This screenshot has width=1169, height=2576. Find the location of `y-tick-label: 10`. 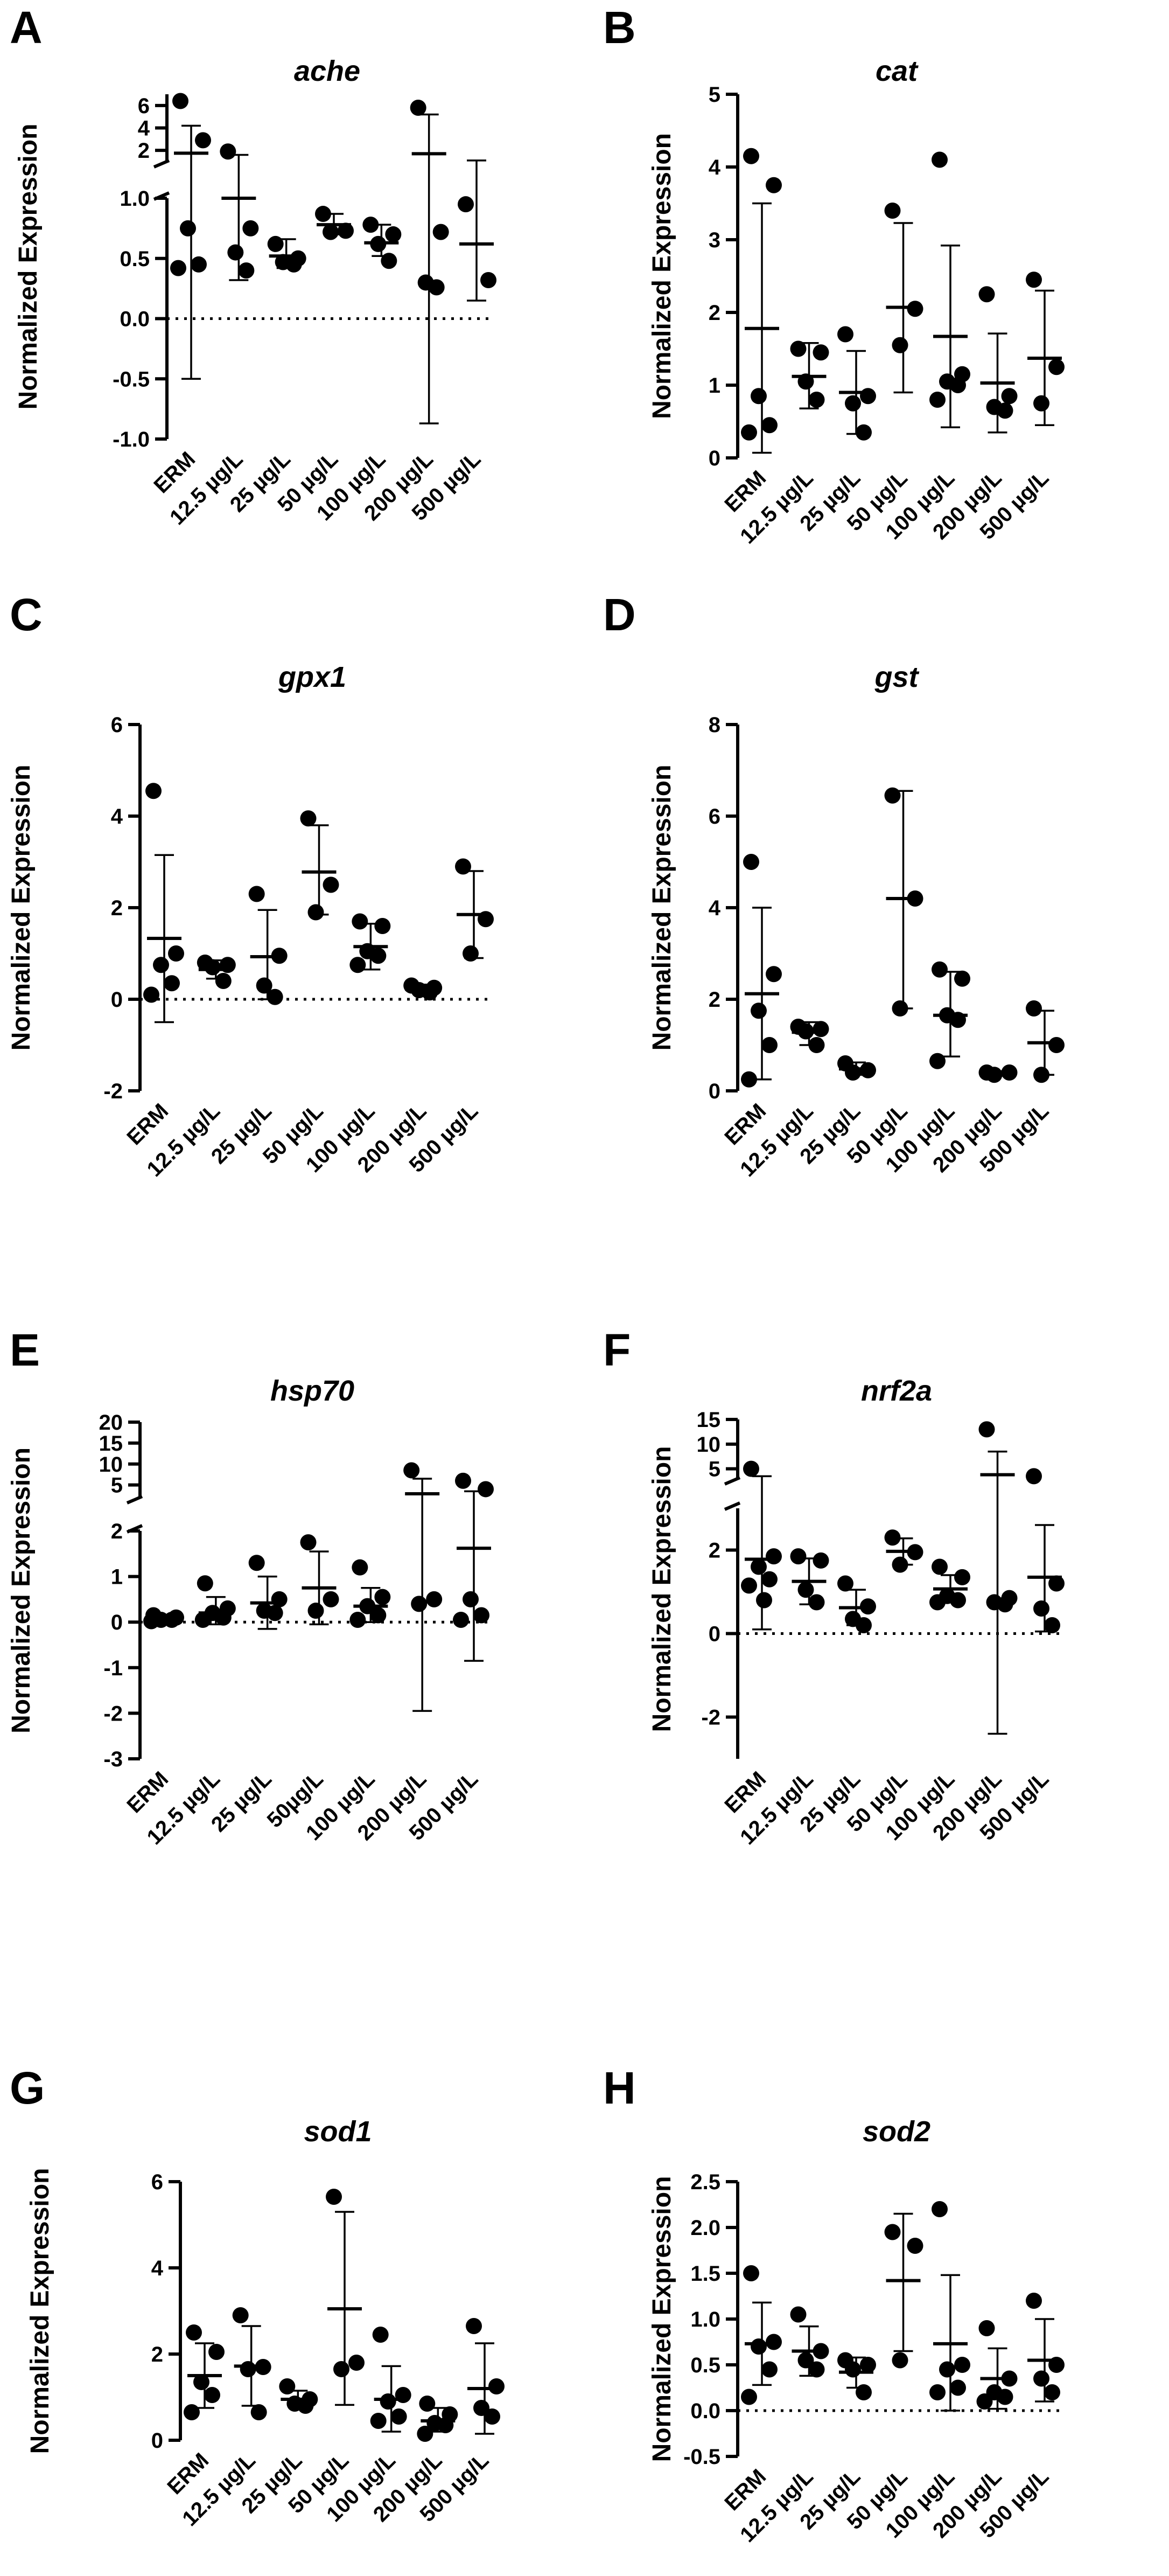

y-tick-label: 10 is located at coordinates (709, 1445).